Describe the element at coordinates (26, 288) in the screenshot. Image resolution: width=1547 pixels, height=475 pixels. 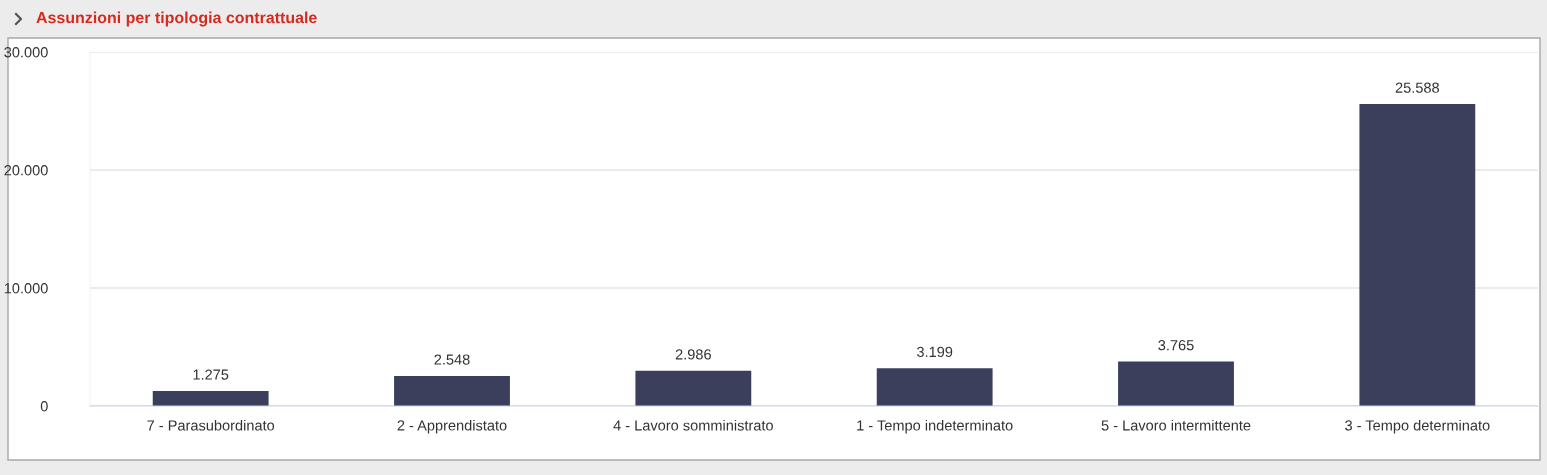
I see `y-tick-label: 10.000` at that location.